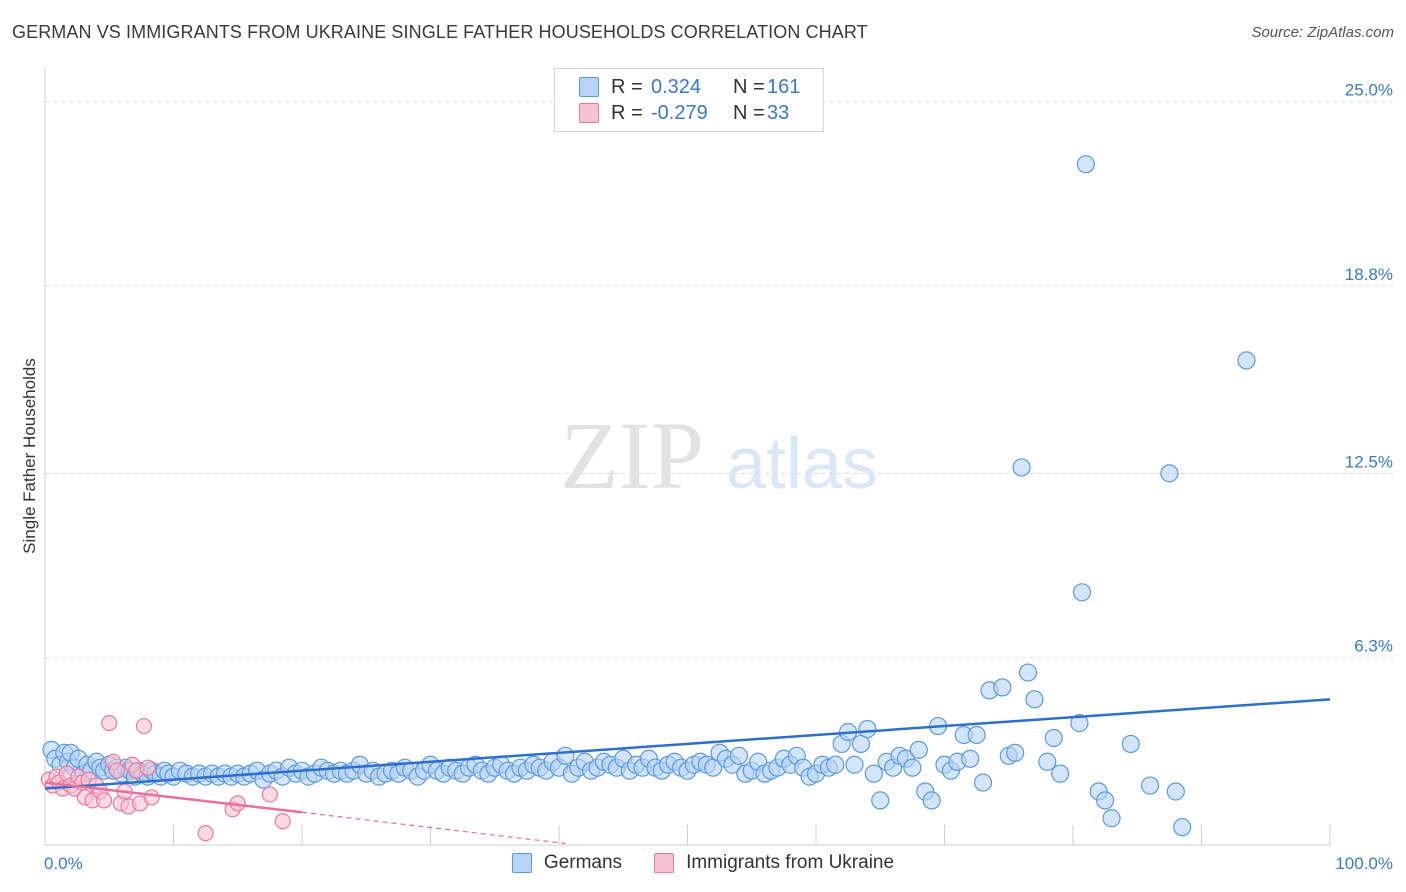 The height and width of the screenshot is (892, 1406). What do you see at coordinates (583, 862) in the screenshot?
I see `bottom-legend-label-germans: Germans` at bounding box center [583, 862].